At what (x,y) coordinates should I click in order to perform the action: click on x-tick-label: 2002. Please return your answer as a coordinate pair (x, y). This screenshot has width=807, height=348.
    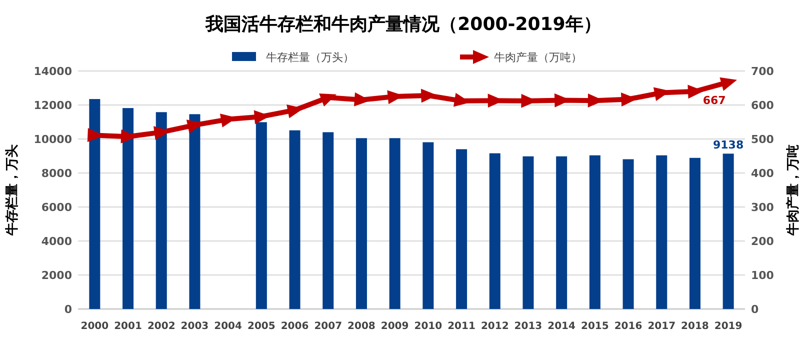
    Looking at the image, I should click on (161, 326).